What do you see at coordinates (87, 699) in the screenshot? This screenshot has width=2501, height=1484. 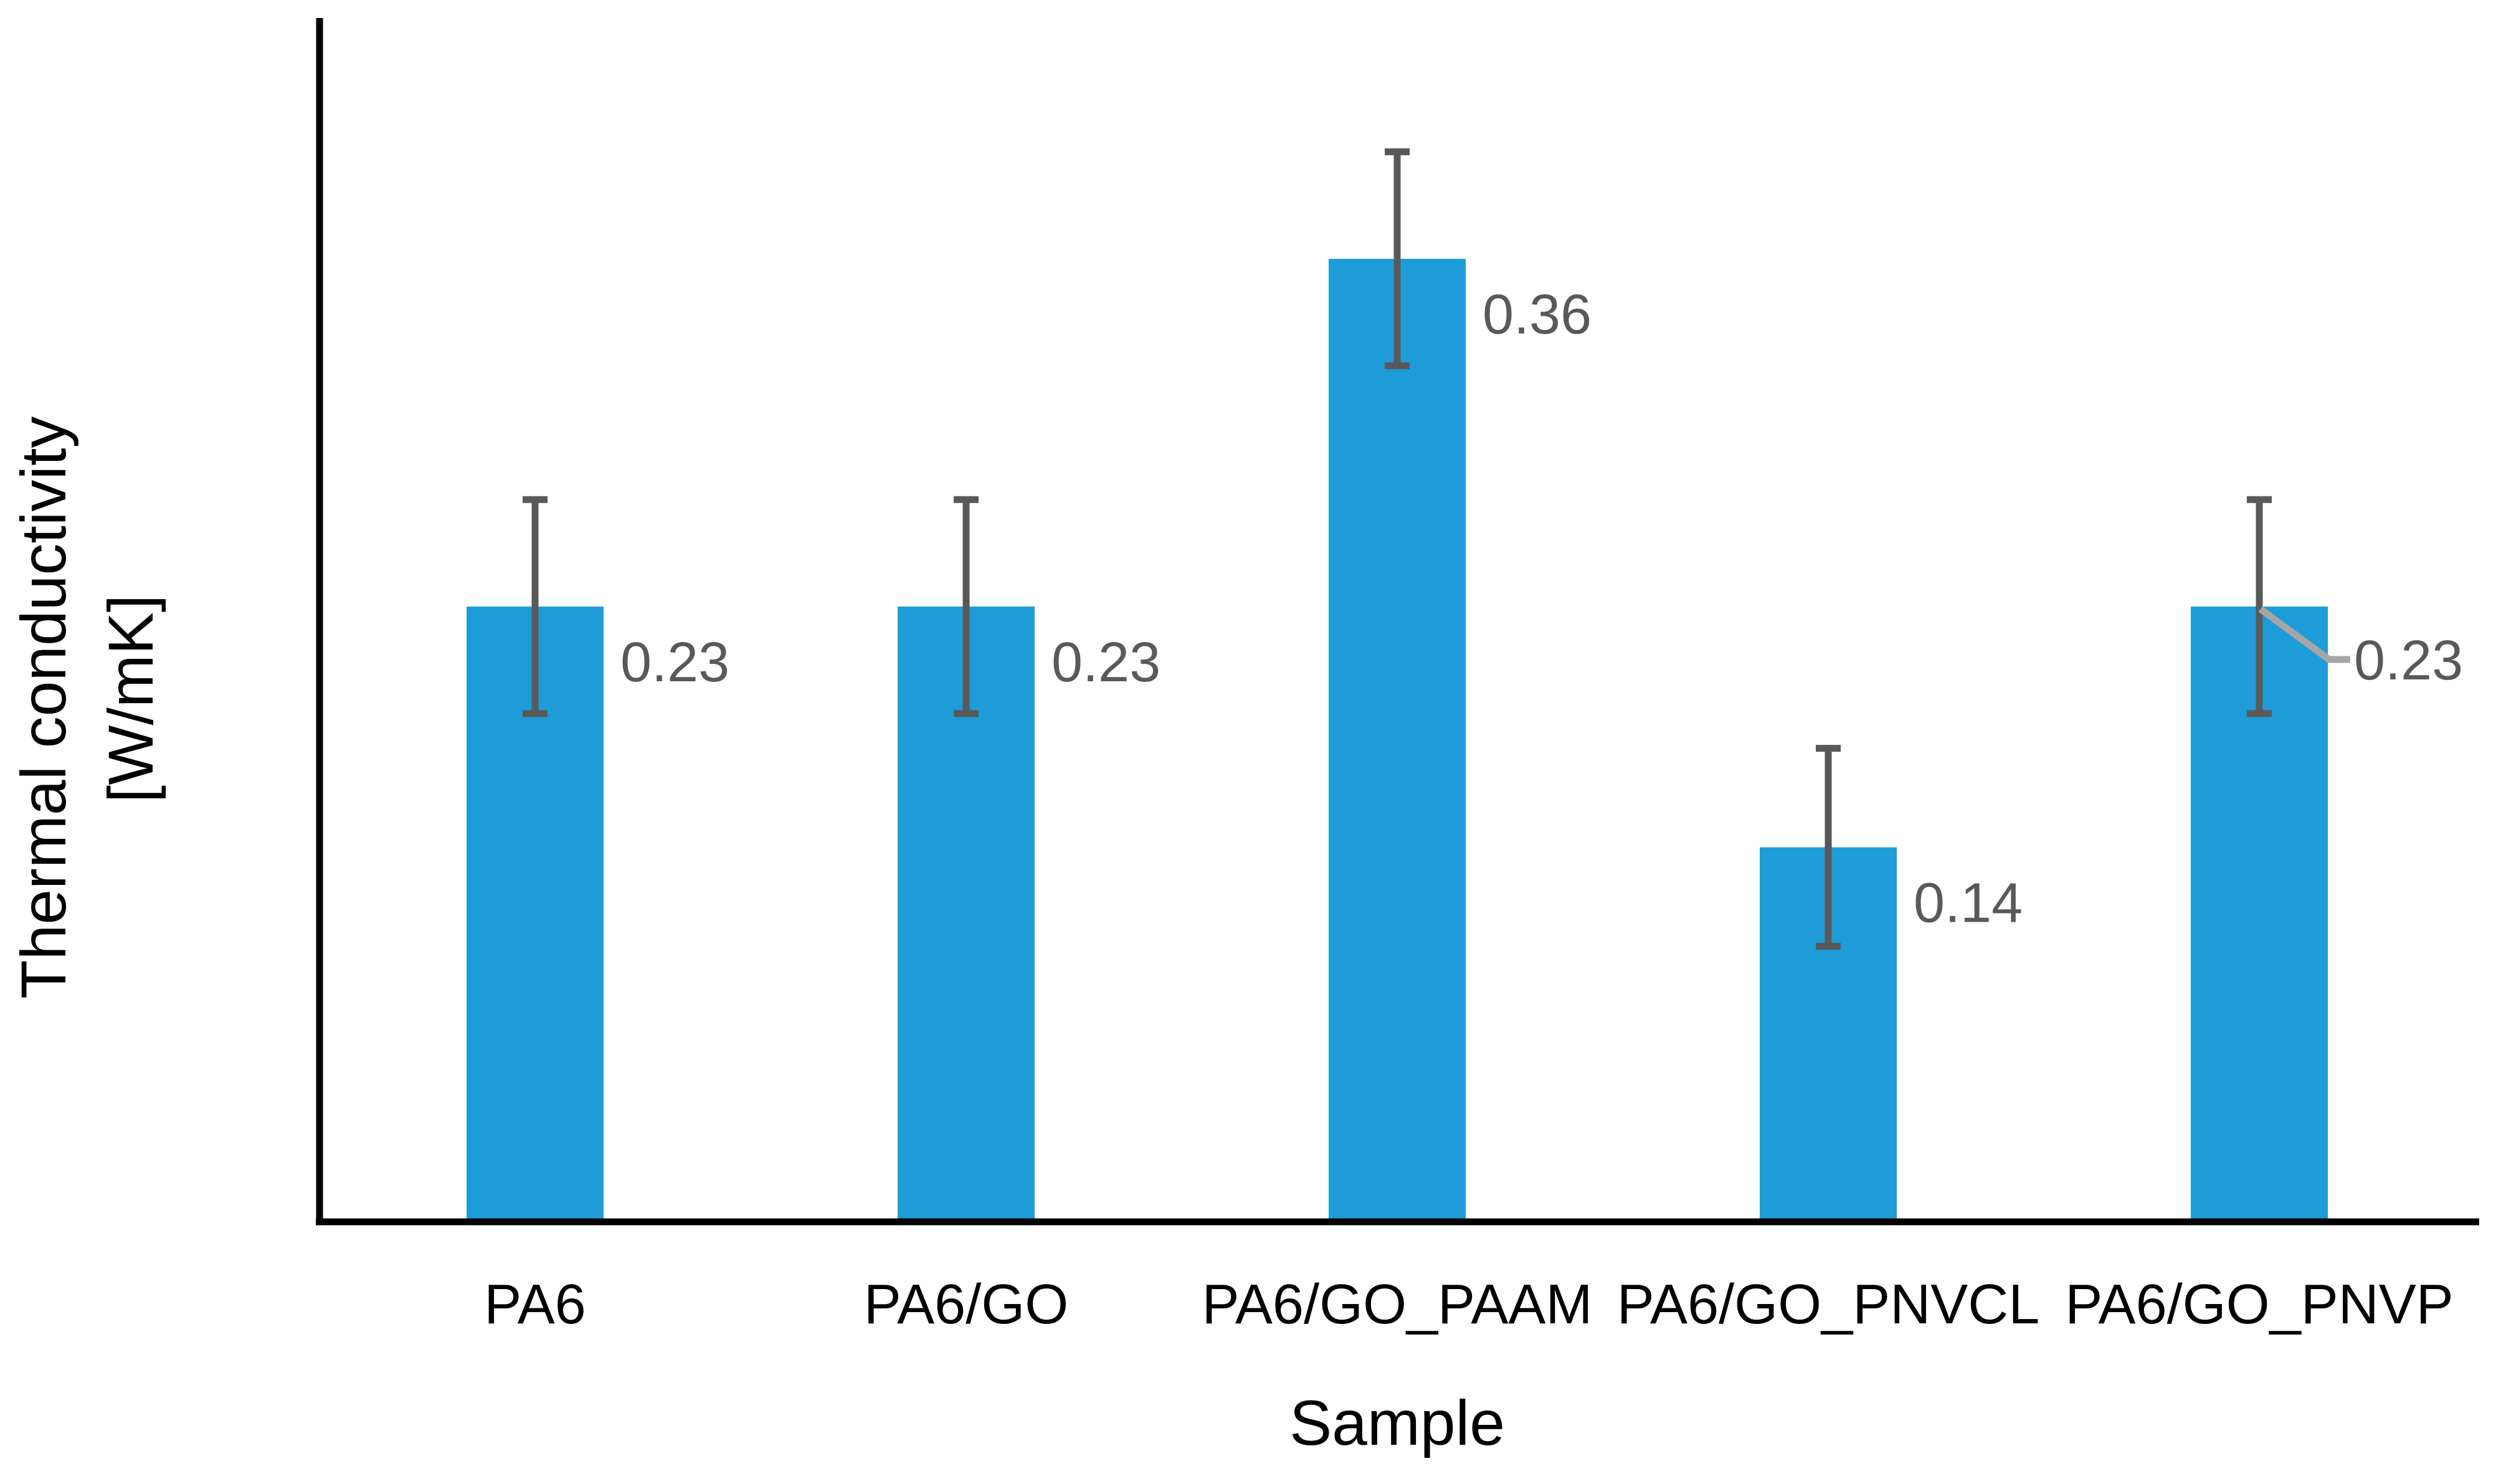 I see `y-axis-title: Thermal conductivity [W/mK]` at bounding box center [87, 699].